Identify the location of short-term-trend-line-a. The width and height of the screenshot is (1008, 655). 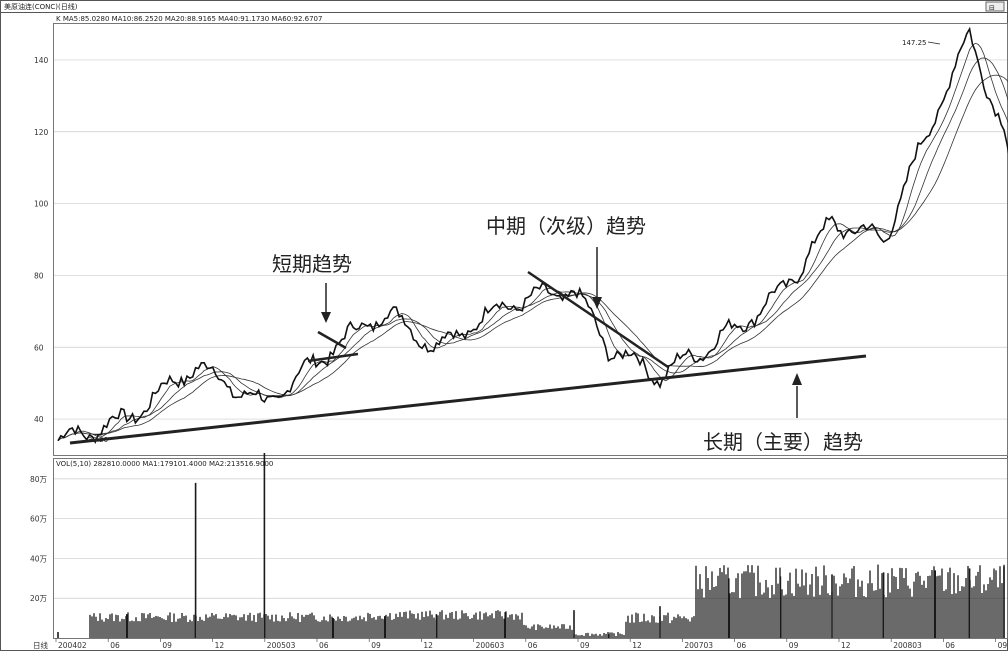
(332, 340).